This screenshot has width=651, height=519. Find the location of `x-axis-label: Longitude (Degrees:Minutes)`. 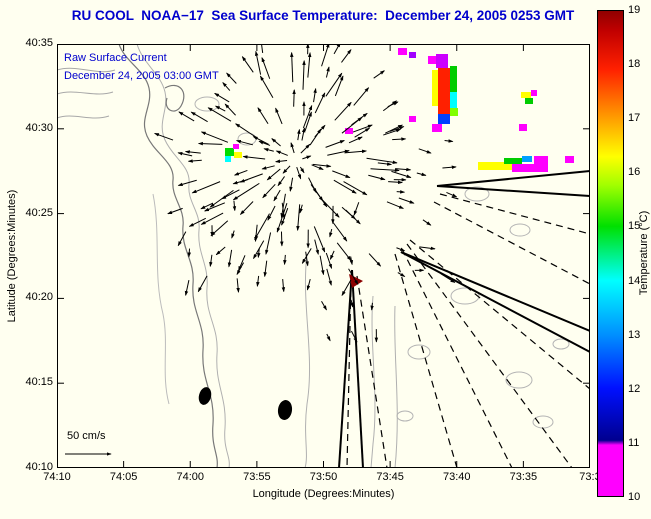

x-axis-label: Longitude (Degrees:Minutes) is located at coordinates (323, 494).